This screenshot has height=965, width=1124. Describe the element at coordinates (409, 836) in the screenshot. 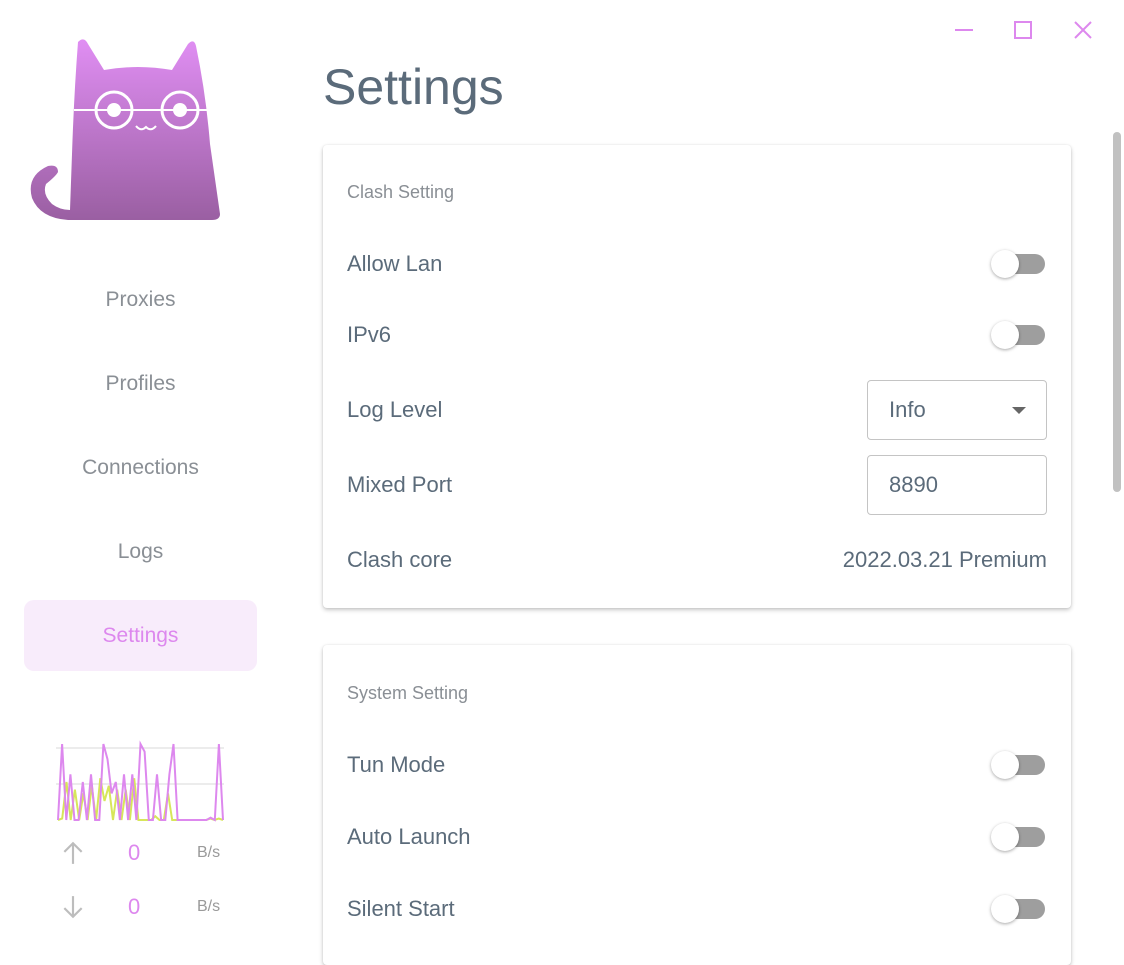

I see `setting-label: Auto Launch` at that location.